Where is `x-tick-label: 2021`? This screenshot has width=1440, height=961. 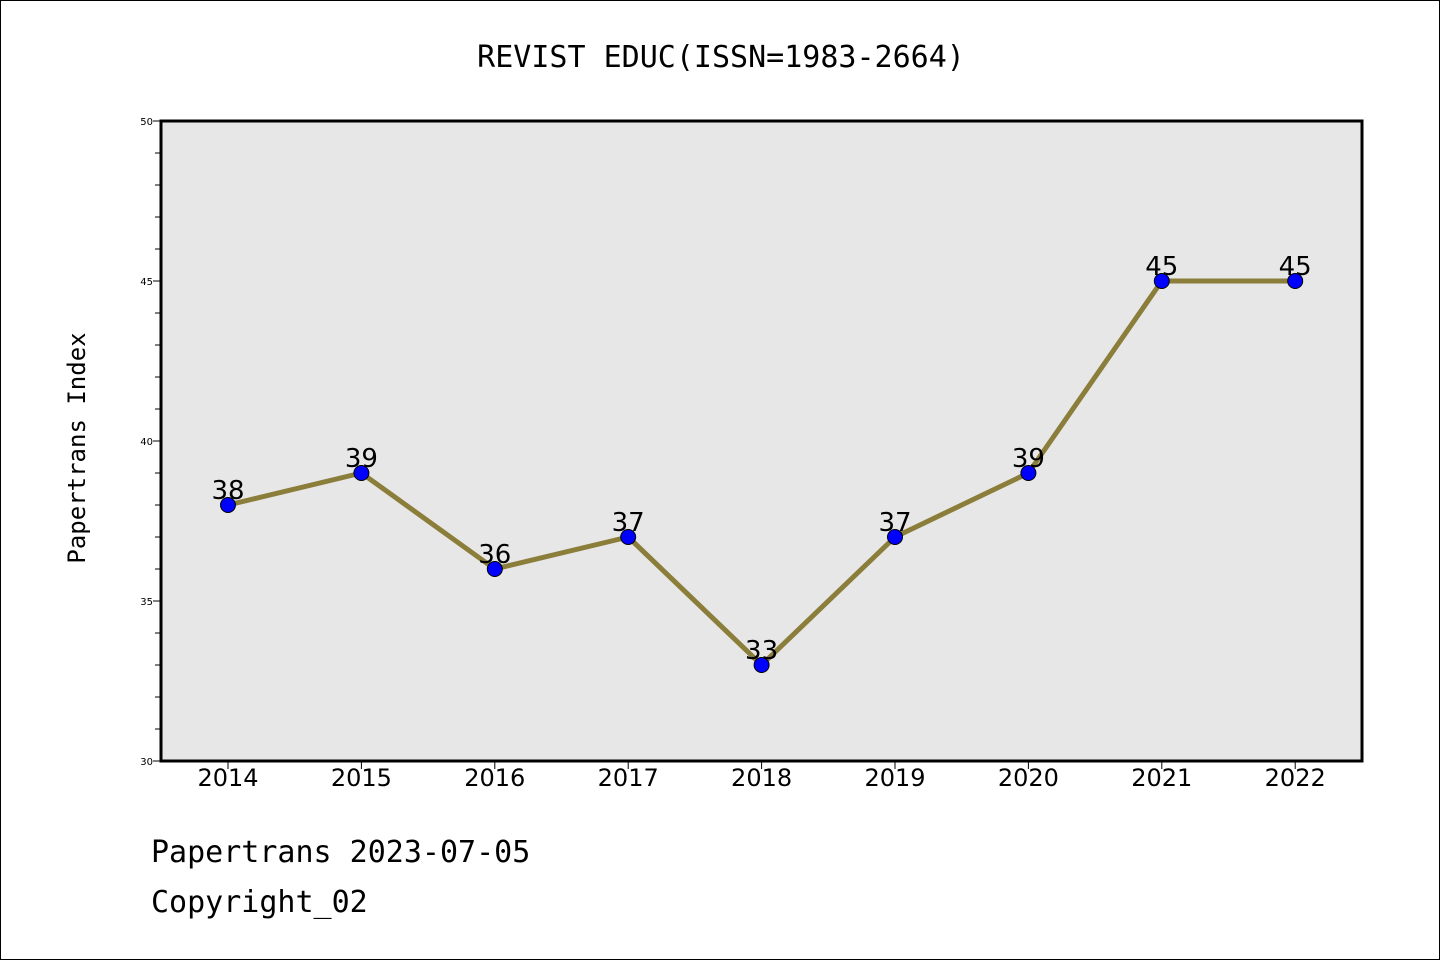
x-tick-label: 2021 is located at coordinates (1161, 778).